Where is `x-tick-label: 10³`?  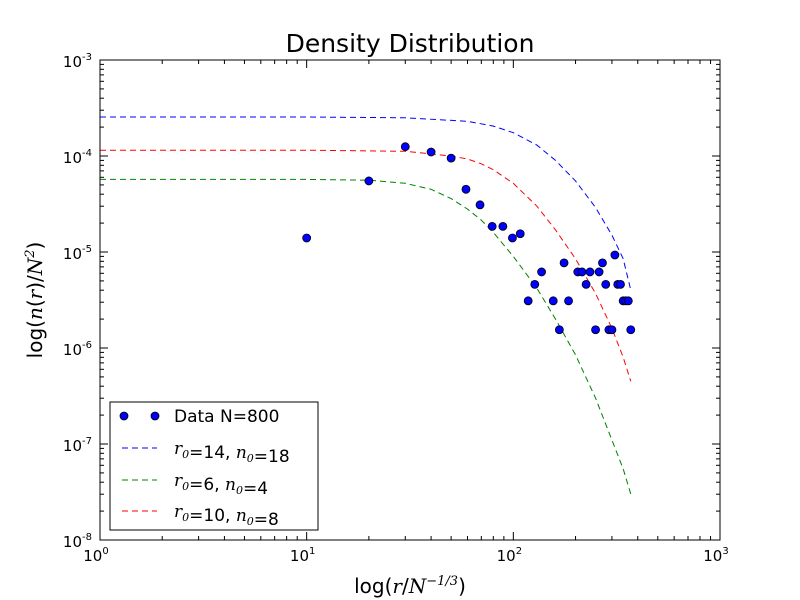
x-tick-label: 10³ is located at coordinates (715, 555).